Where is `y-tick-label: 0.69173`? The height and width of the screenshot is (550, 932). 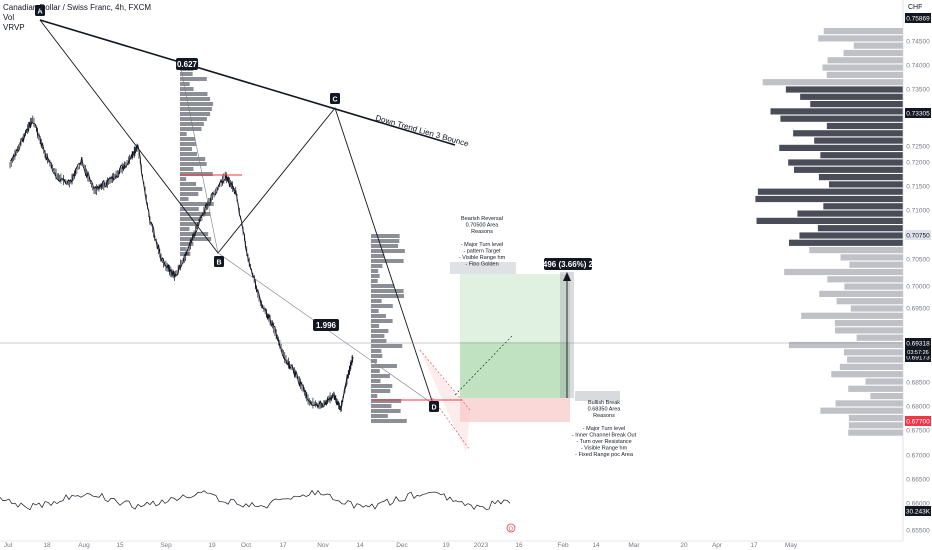 y-tick-label: 0.69173 is located at coordinates (918, 358).